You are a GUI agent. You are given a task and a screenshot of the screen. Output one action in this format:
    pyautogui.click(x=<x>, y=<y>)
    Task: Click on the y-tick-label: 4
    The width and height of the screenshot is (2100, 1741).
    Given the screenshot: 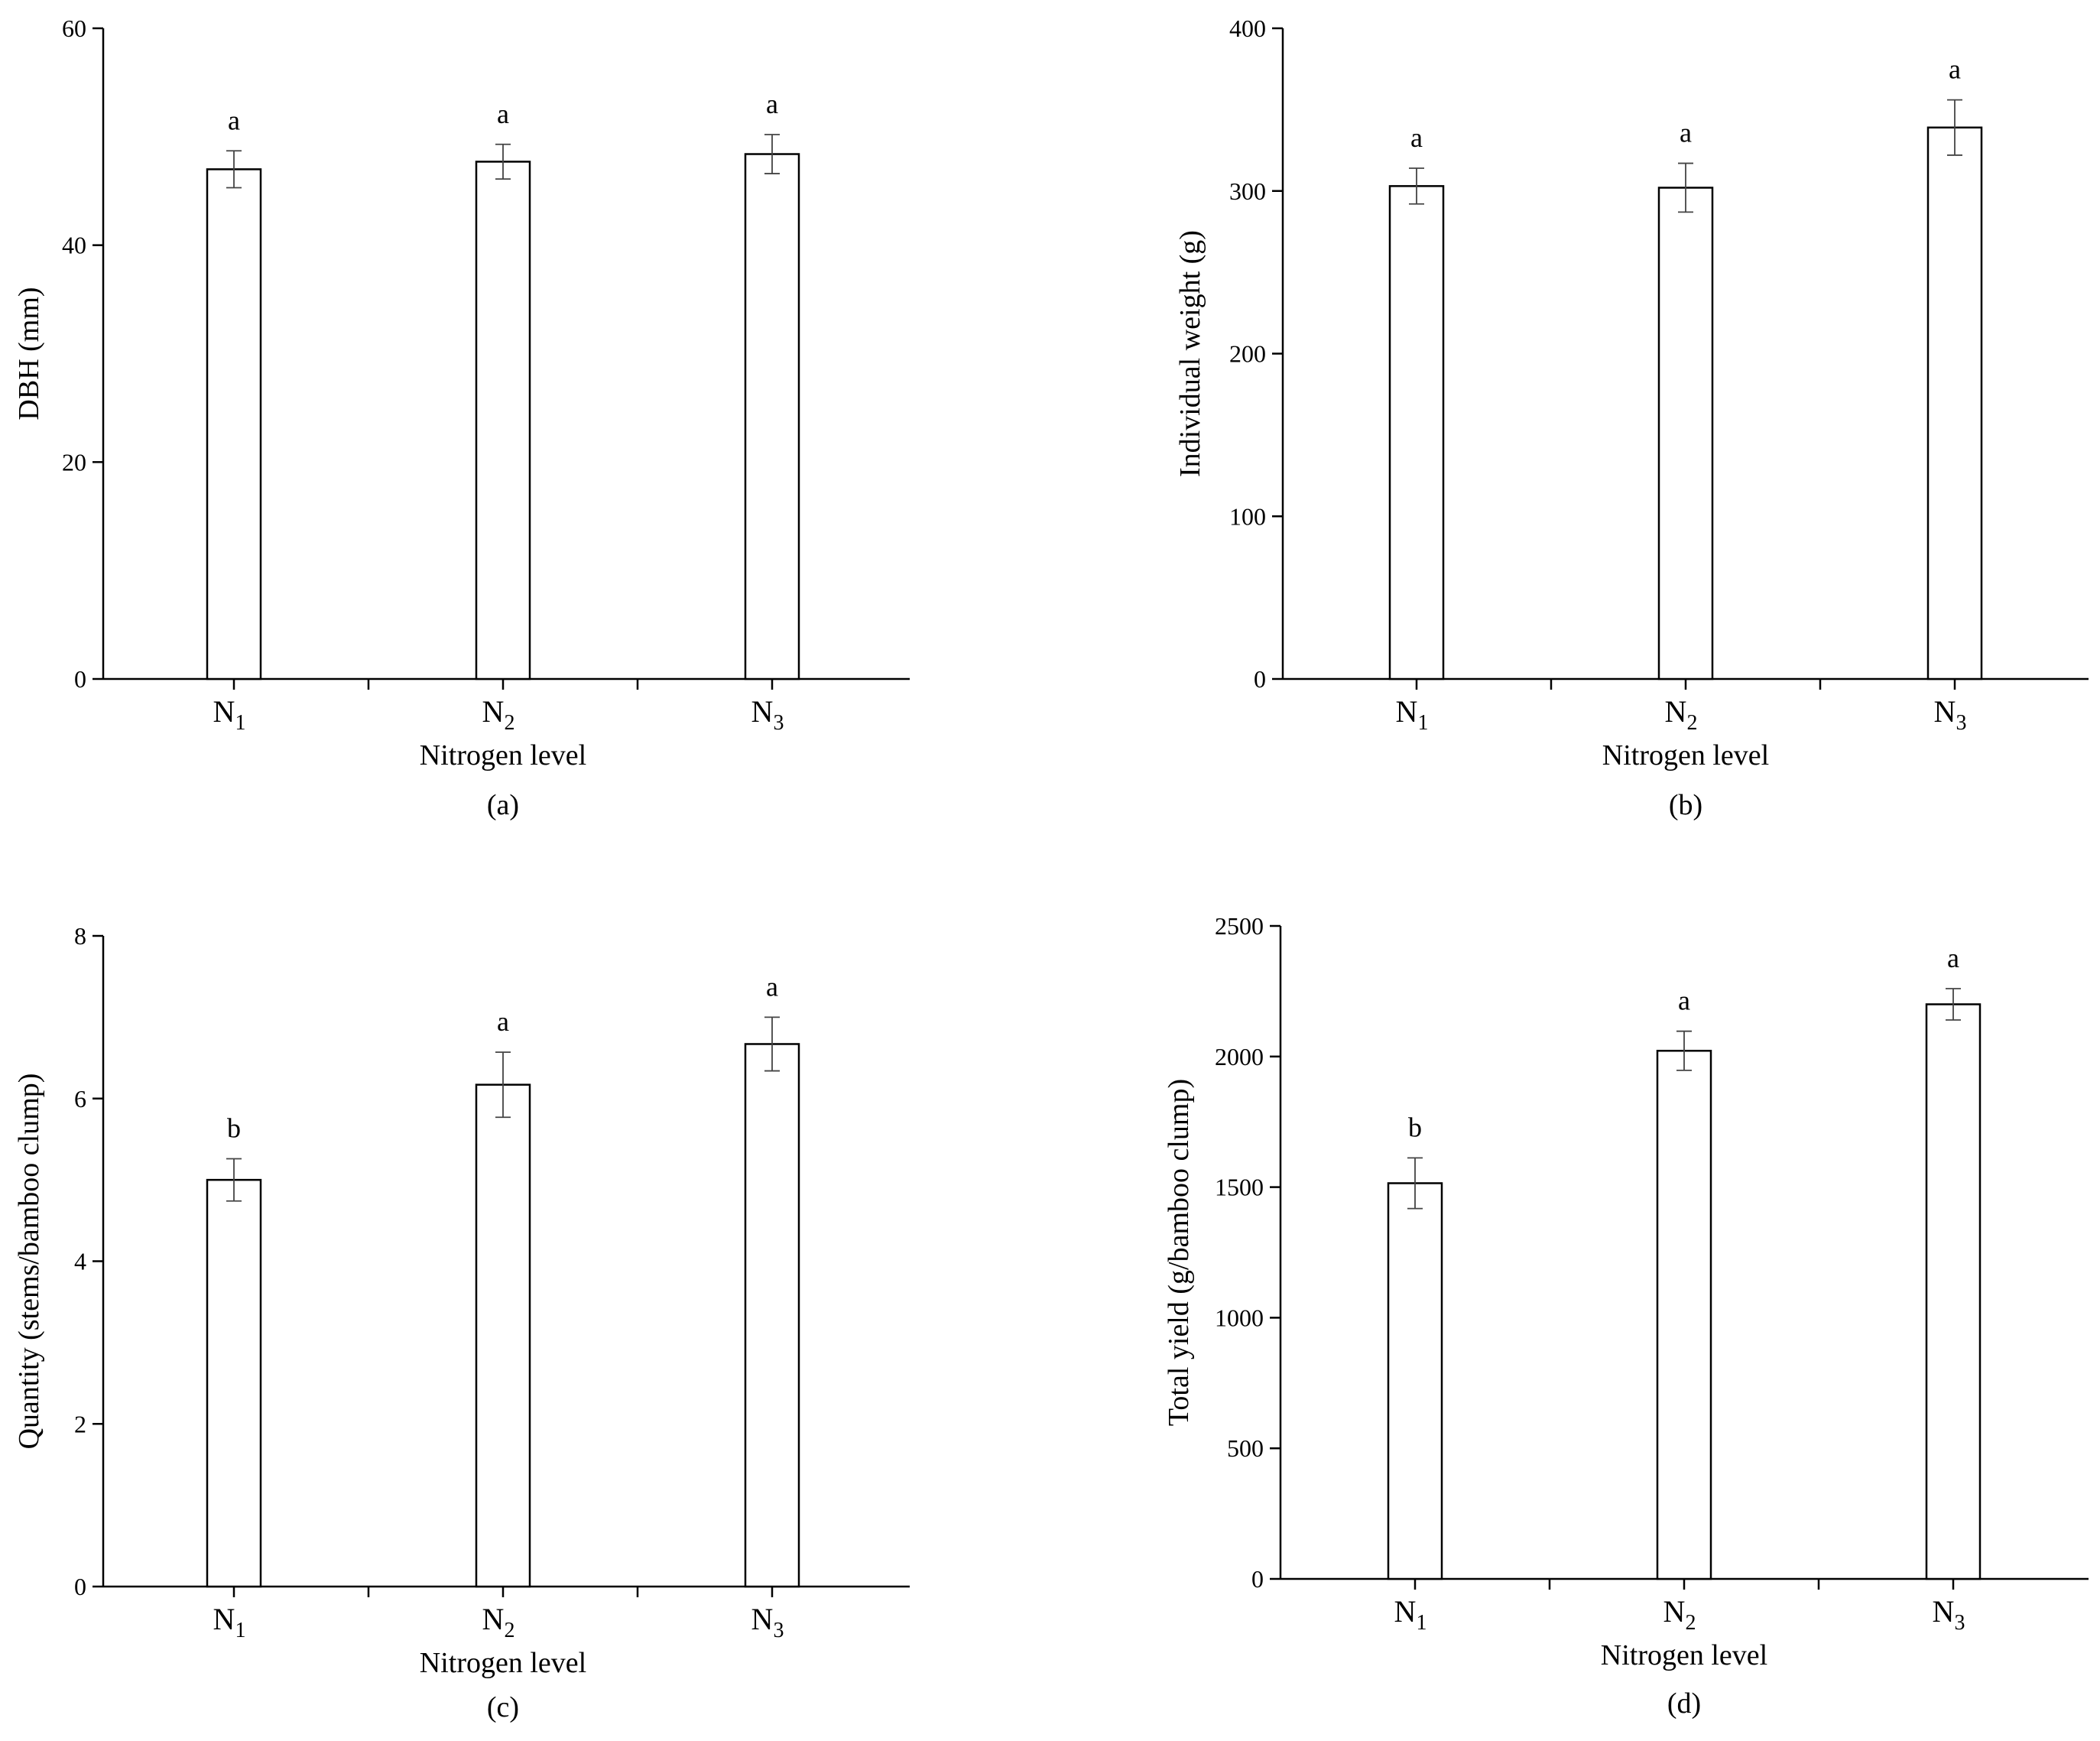 What is the action you would take?
    pyautogui.click(x=80, y=1261)
    